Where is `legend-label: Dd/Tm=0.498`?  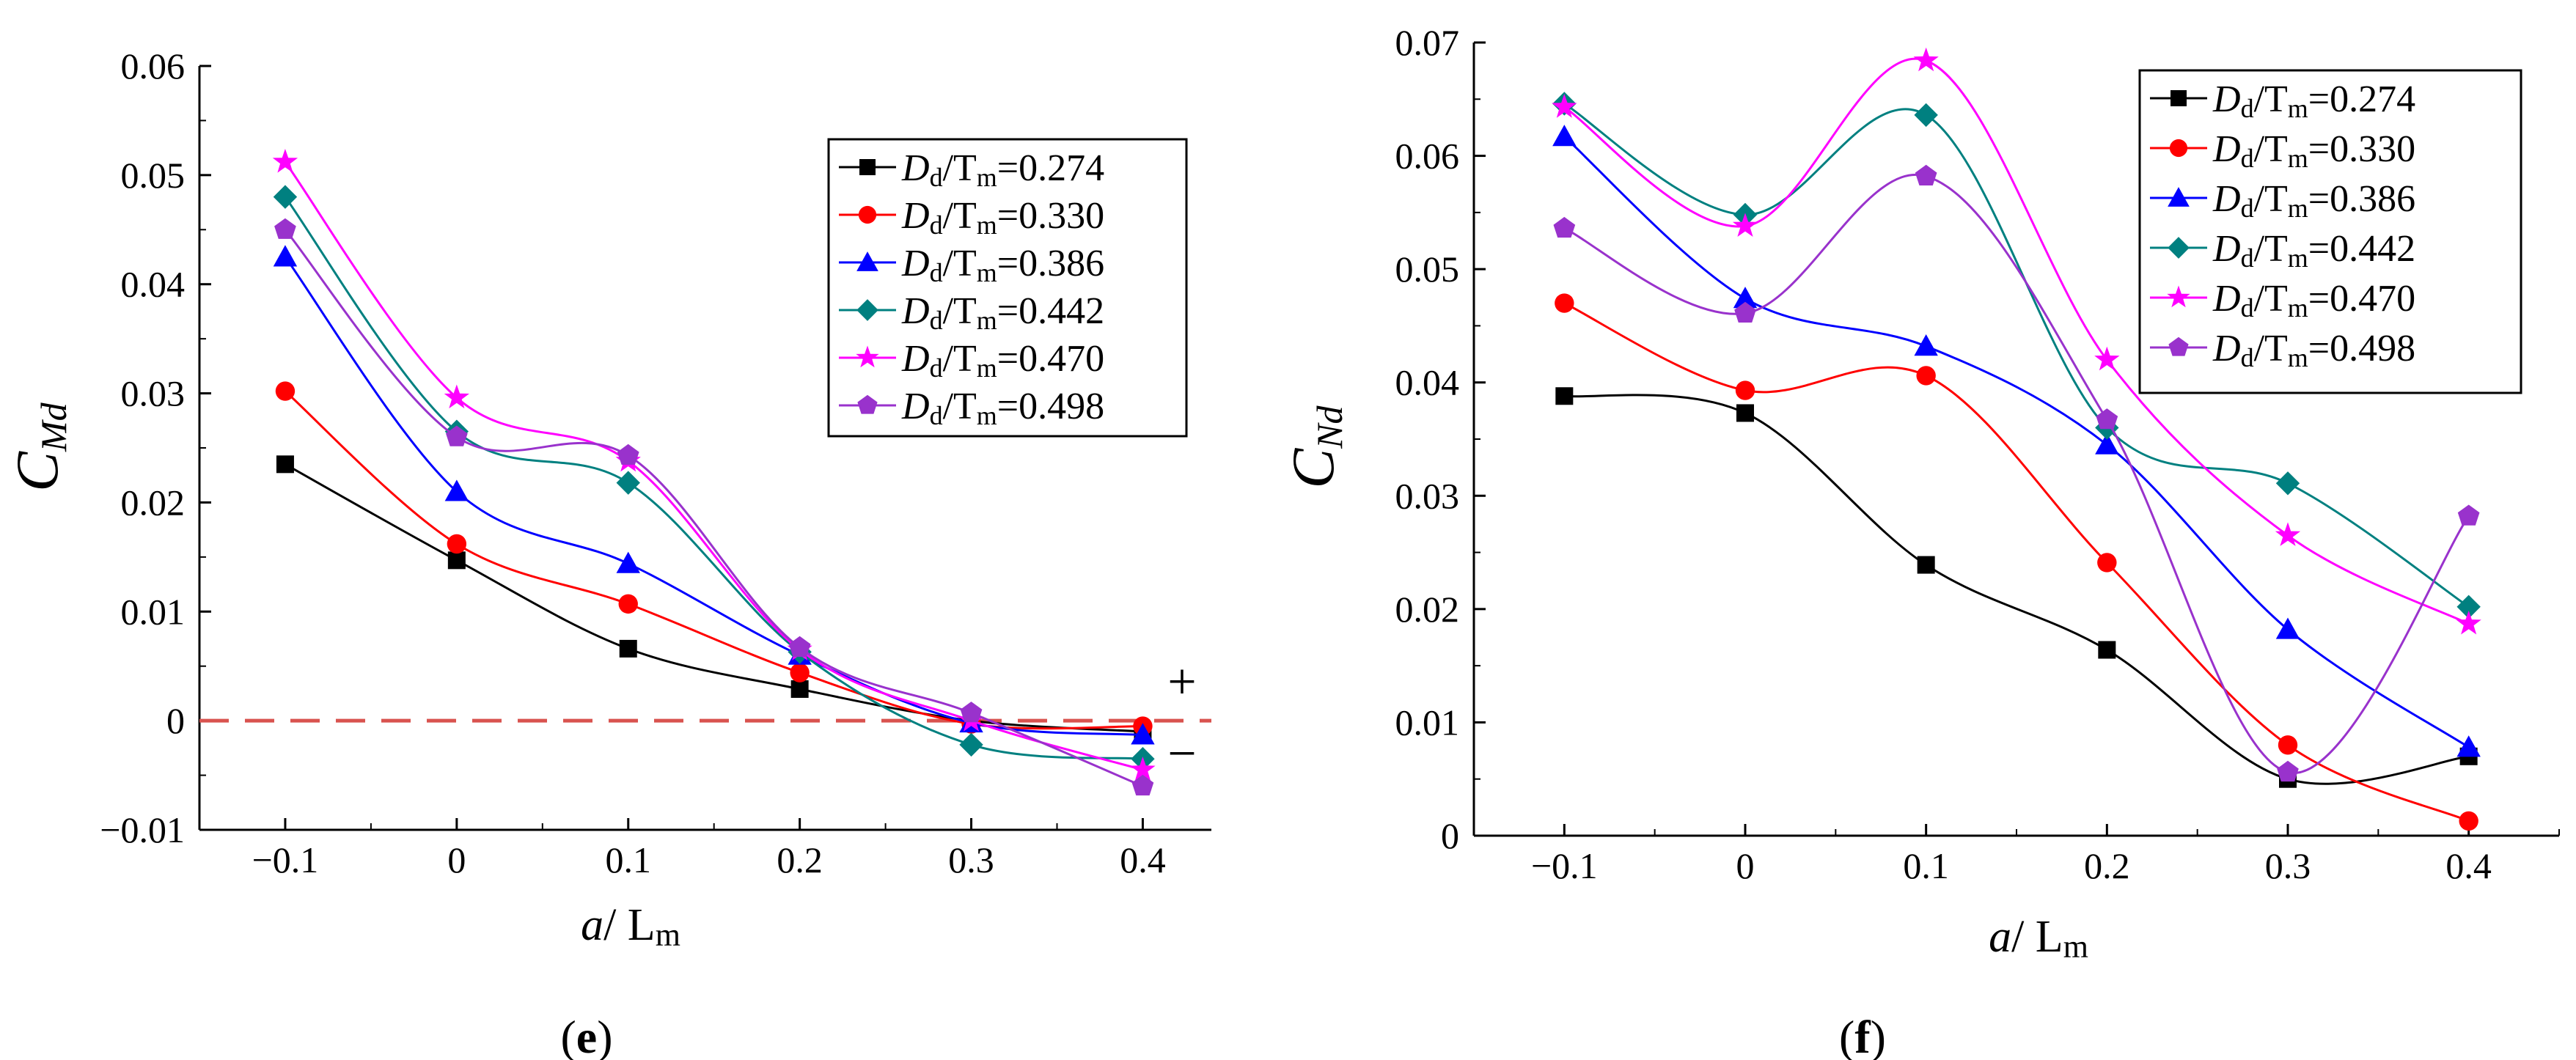
legend-label: Dd/Tm=0.498 is located at coordinates (2314, 350).